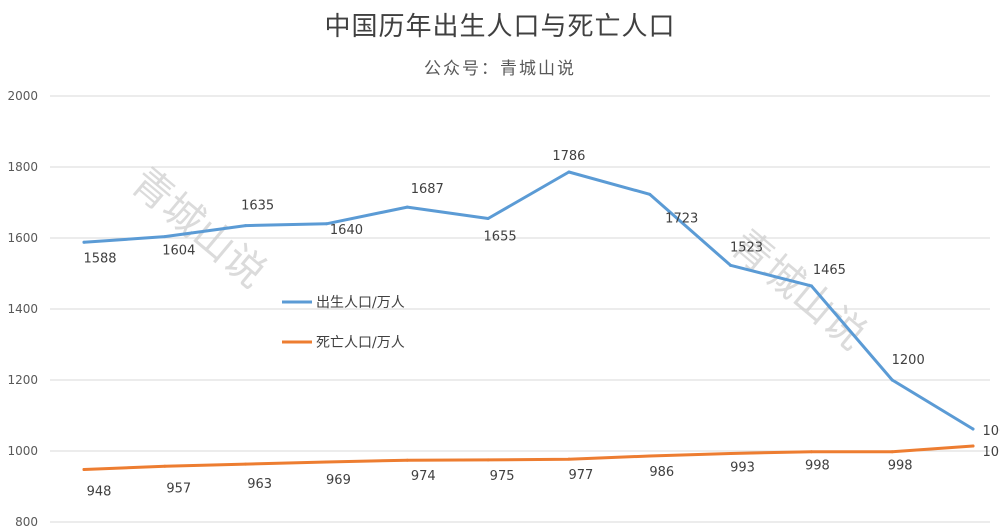 This screenshot has width=1000, height=532. I want to click on data-label: 1786, so click(568, 156).